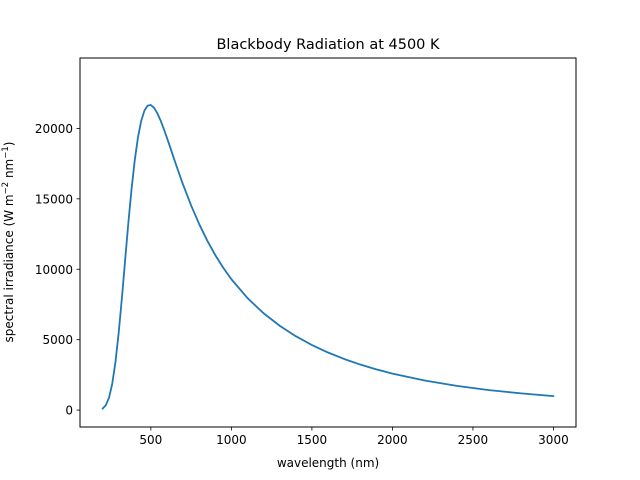 Image resolution: width=640 pixels, height=480 pixels. I want to click on y-tick-label: 5000, so click(57, 340).